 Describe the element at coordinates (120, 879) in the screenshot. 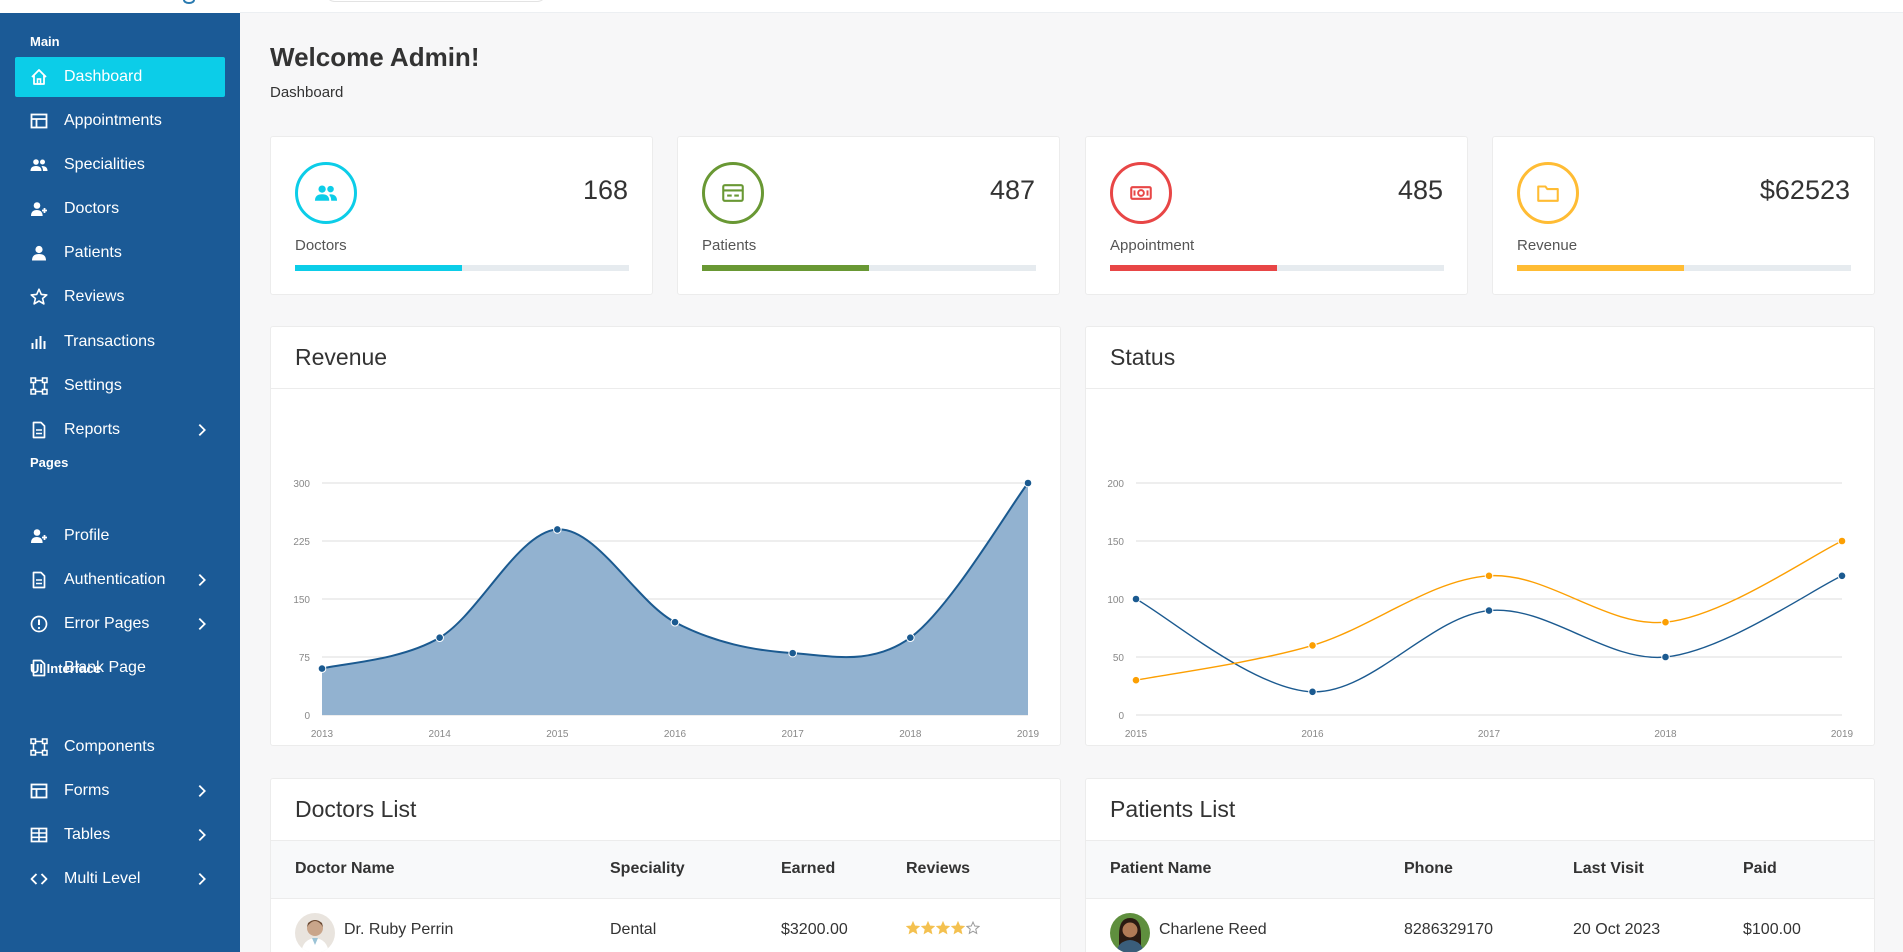

I see `sidebar-item-multi-level: Multi Level` at that location.